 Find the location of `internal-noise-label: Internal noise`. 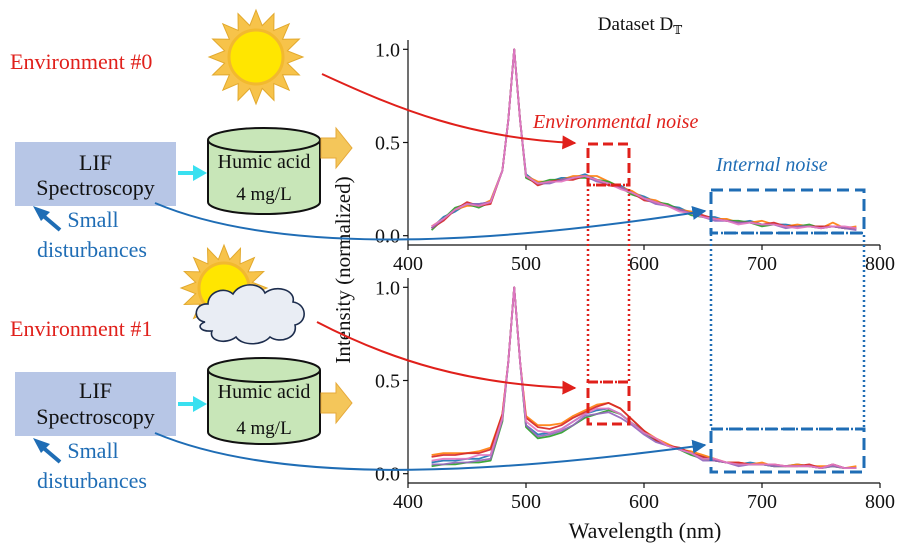

internal-noise-label: Internal noise is located at coordinates (771, 165).